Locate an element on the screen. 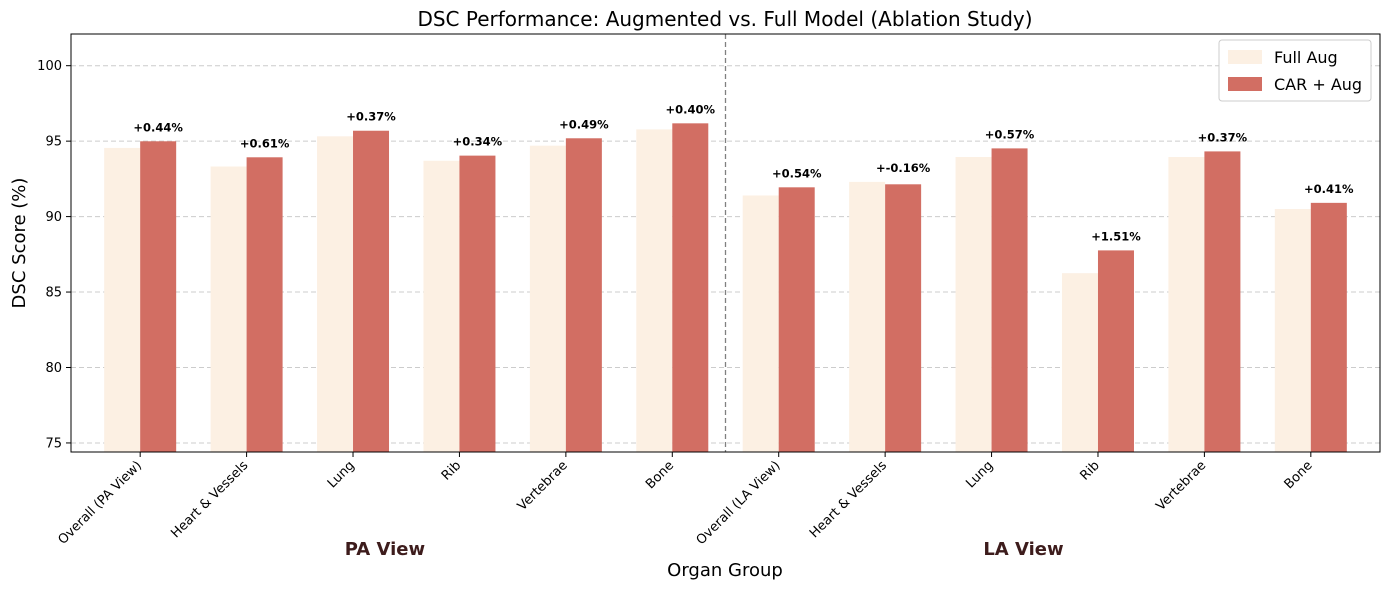  legend-label-full-aug: Full Aug is located at coordinates (1306, 57).